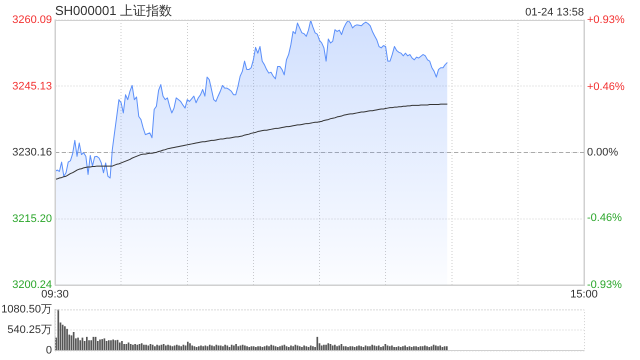  I want to click on chart-title: SH000001 上证指数, so click(113, 10).